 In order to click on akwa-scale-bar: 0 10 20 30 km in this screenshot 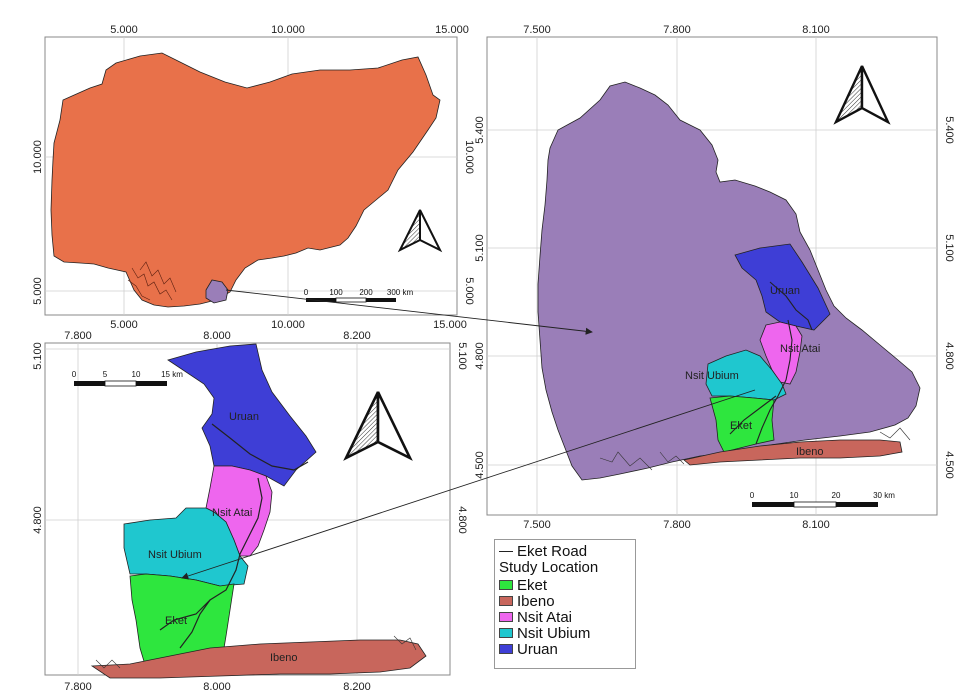, I will do `click(822, 499)`.